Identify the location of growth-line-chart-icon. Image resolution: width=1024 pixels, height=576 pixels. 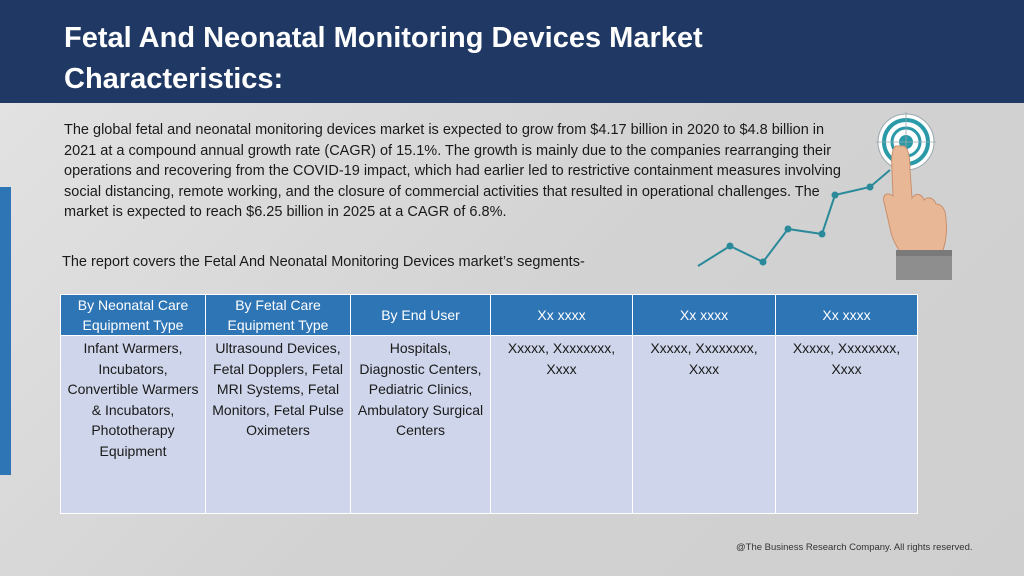
(794, 218).